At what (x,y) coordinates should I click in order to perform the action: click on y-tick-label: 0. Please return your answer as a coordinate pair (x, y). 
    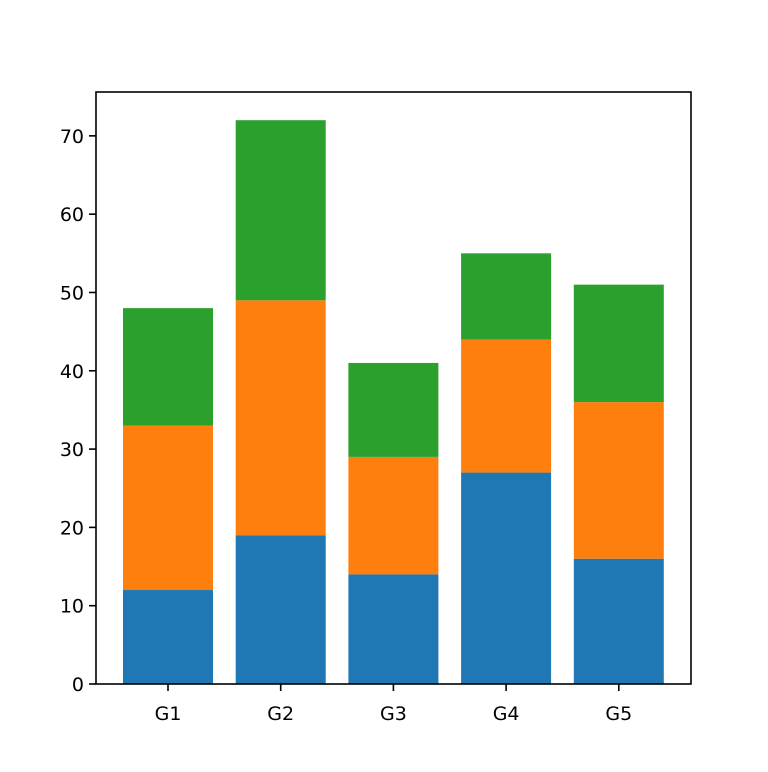
    Looking at the image, I should click on (78, 685).